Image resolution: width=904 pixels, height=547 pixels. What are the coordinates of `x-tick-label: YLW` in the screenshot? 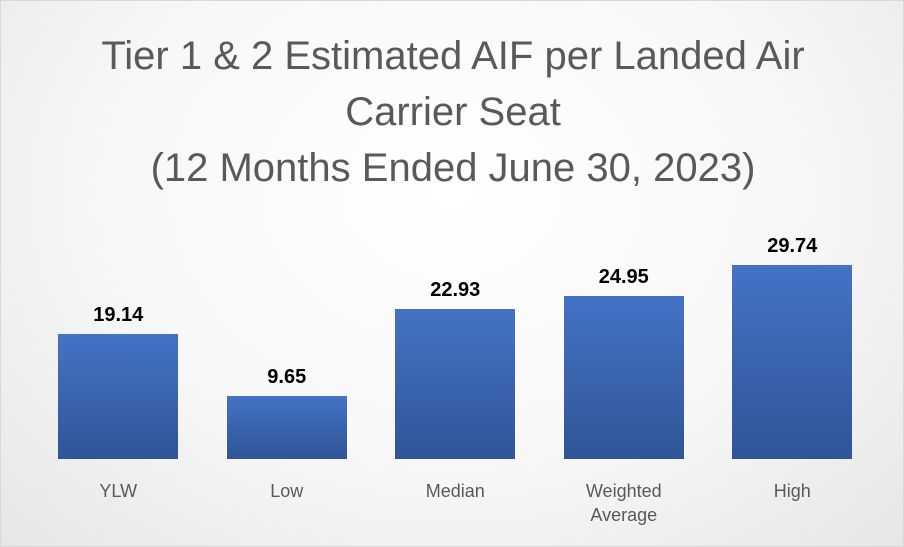 It's located at (118, 491).